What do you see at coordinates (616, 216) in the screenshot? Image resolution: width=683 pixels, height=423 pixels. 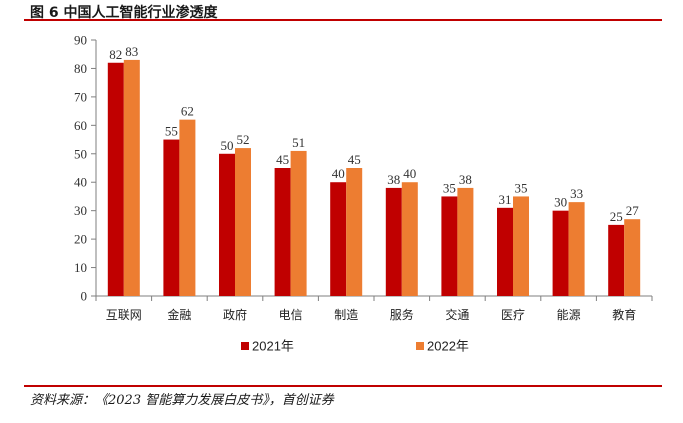 I see `data-label: 25` at bounding box center [616, 216].